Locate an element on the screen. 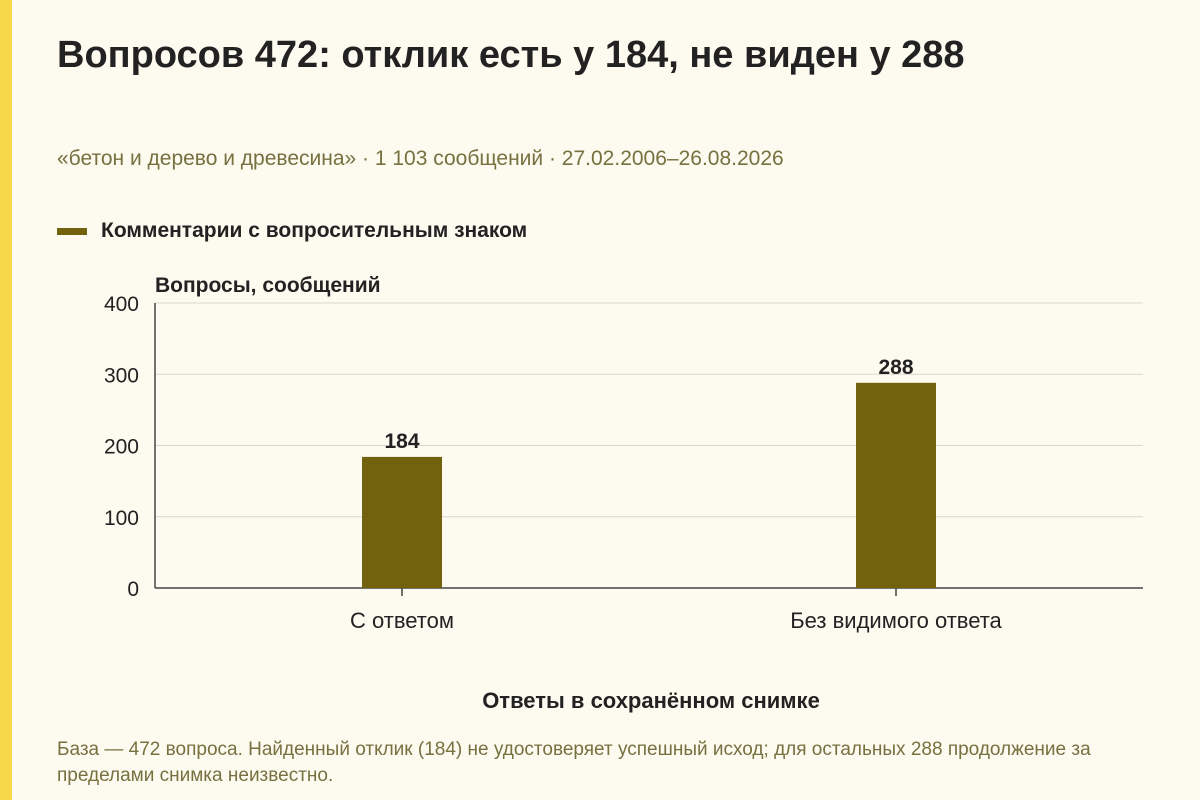 Image resolution: width=1200 pixels, height=800 pixels. y-tick-label: 400 is located at coordinates (121, 304).